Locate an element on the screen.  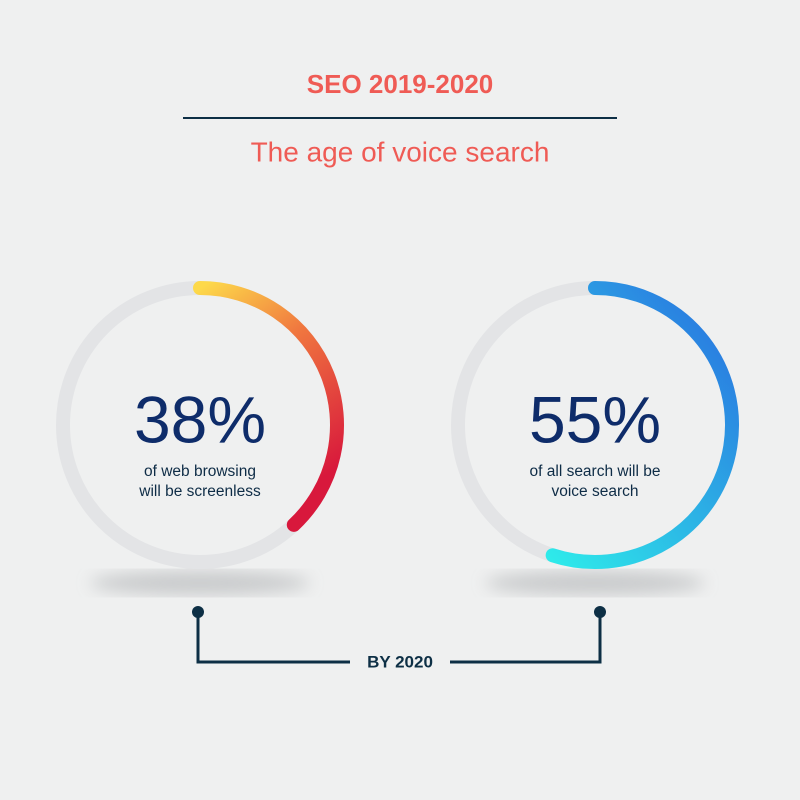
stat-caption: voice search is located at coordinates (594, 491).